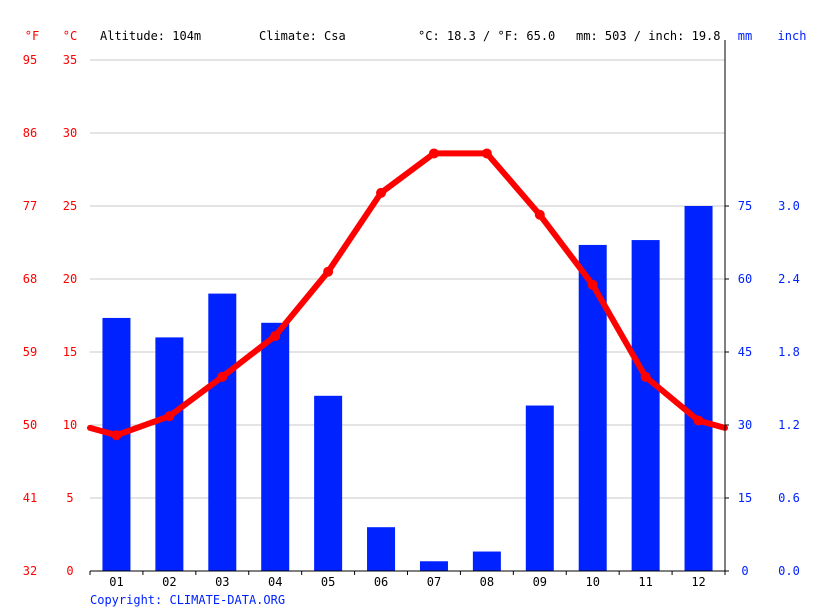 The height and width of the screenshot is (615, 815). Describe the element at coordinates (32, 36) in the screenshot. I see `unit-label-fahrenheit: °F` at that location.